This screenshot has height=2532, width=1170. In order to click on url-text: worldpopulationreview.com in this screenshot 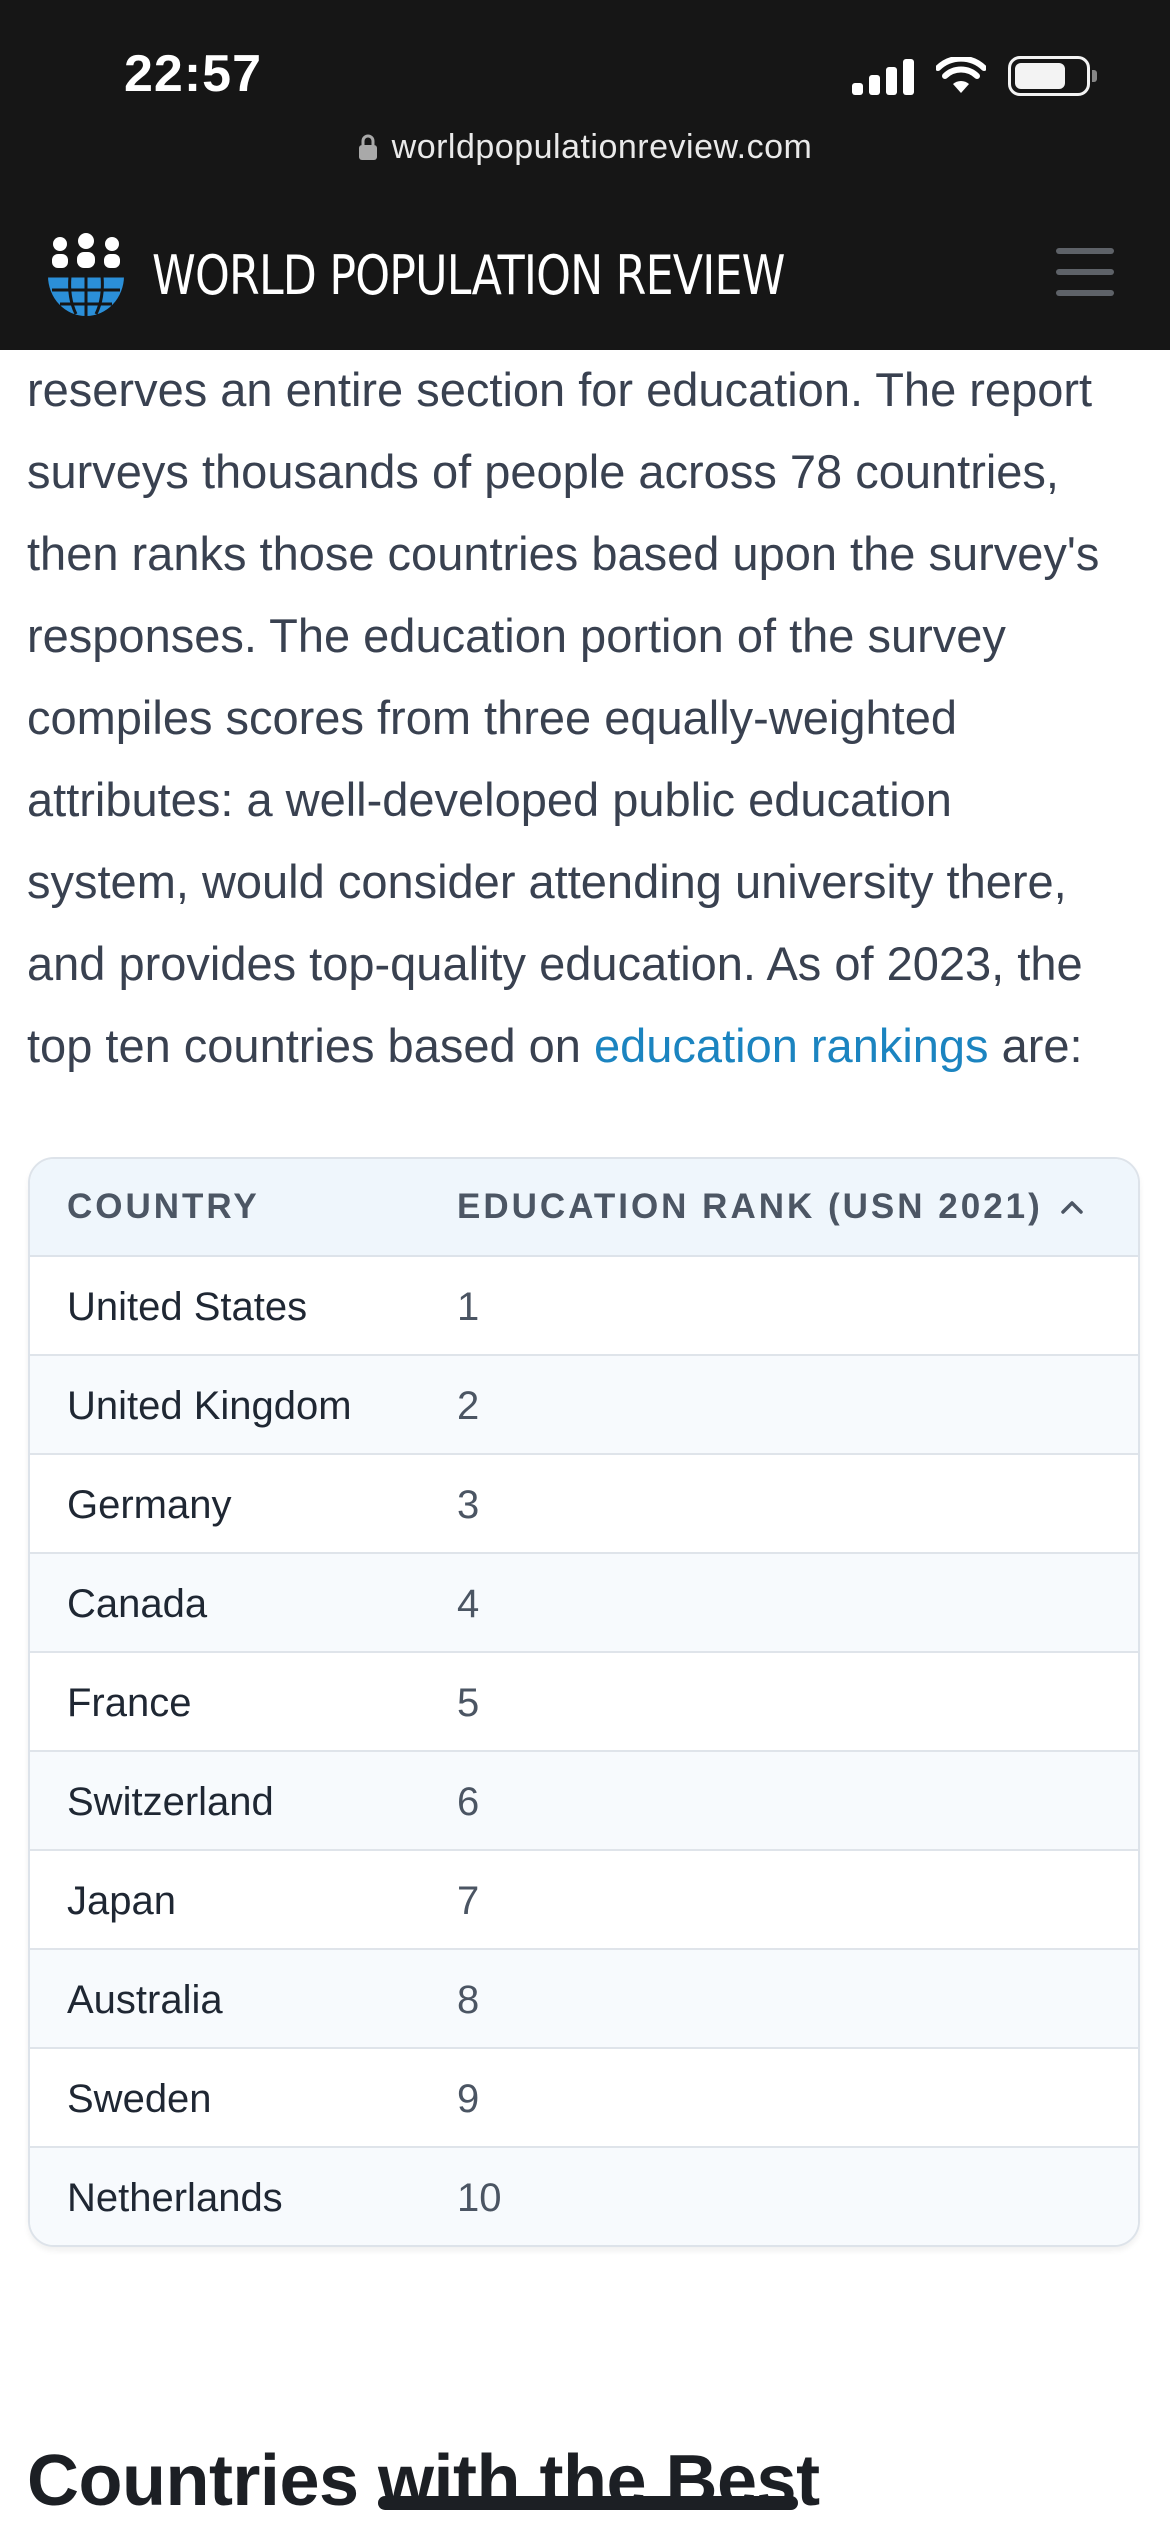, I will do `click(602, 146)`.